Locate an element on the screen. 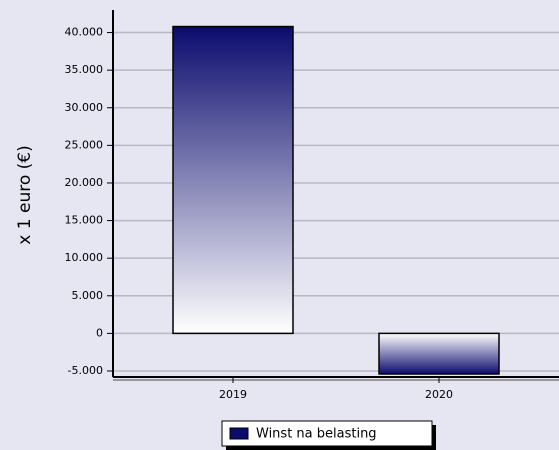  legend is located at coordinates (327, 433).